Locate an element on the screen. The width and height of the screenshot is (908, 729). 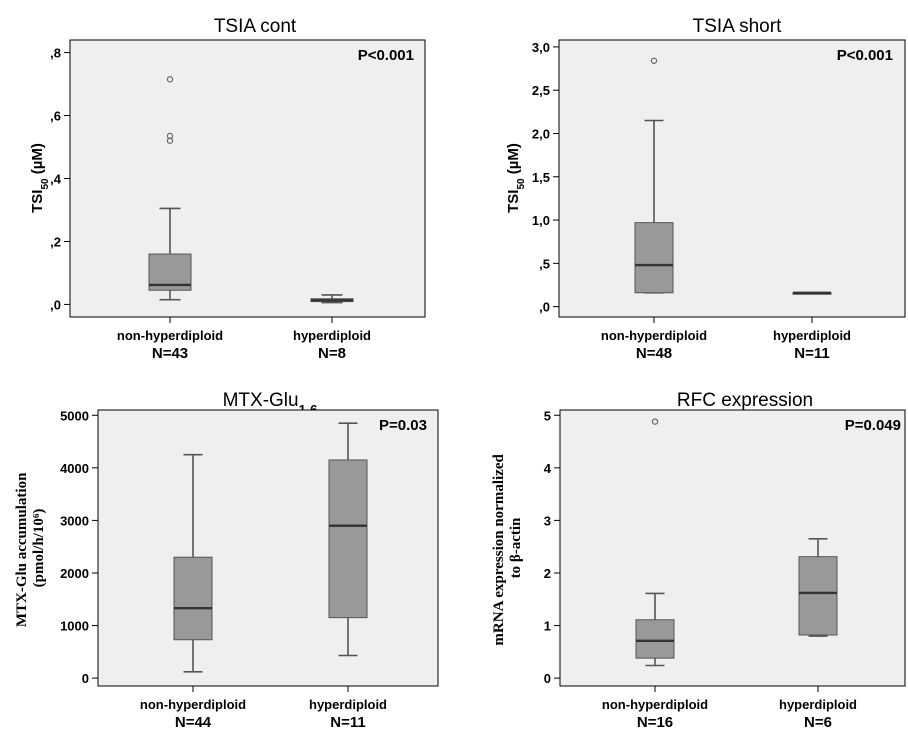
panel-3-ytick-label: 4000 is located at coordinates (74, 468).